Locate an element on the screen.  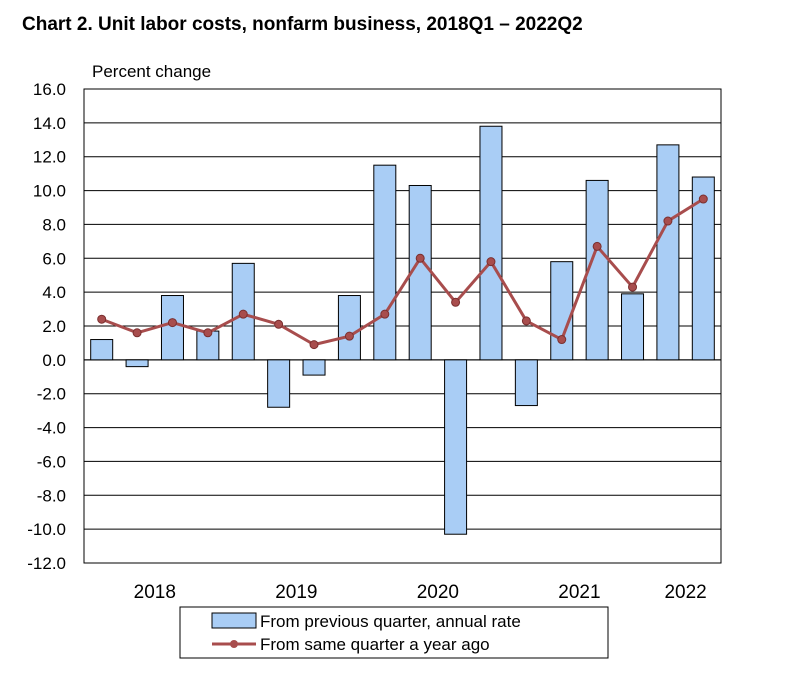
y-tick-label: 4.0 is located at coordinates (54, 292).